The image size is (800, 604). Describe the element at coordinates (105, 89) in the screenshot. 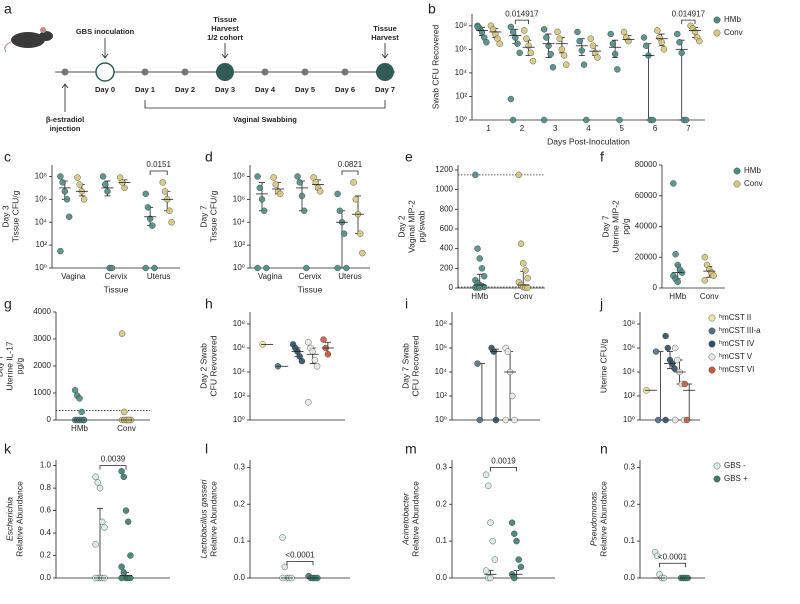

I see `day-label: Day 0` at that location.